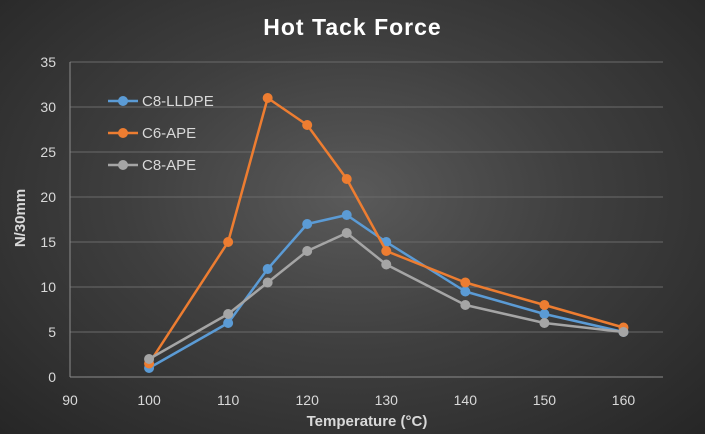  I want to click on x-tick-label: 100, so click(149, 400).